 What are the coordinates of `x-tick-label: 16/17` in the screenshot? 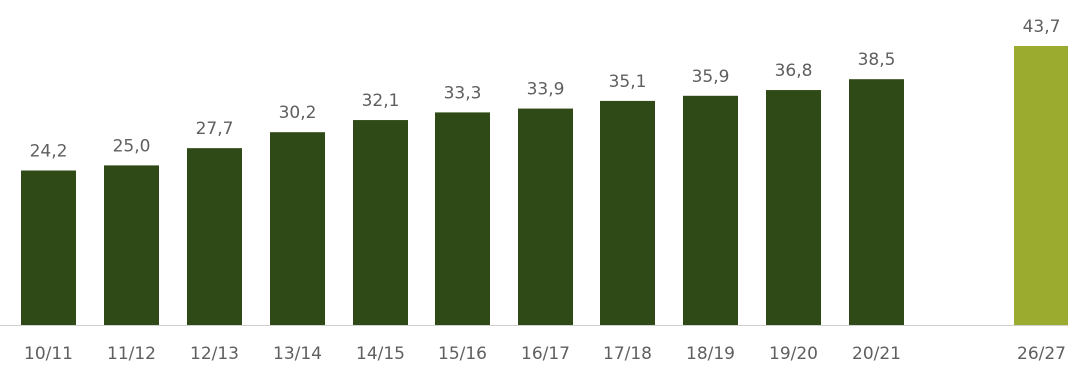 It's located at (545, 354).